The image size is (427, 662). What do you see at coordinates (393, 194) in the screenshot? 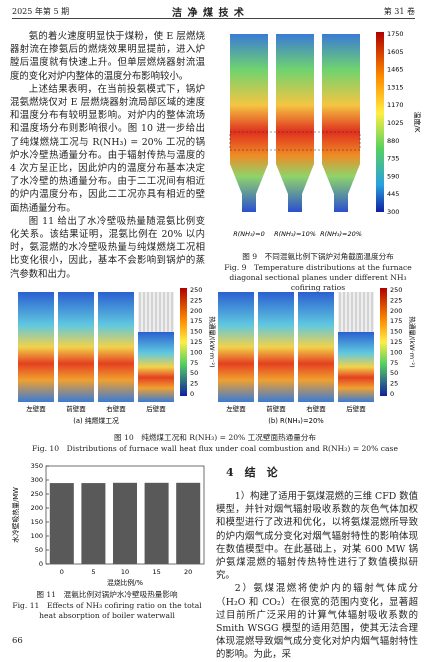
I see `colorbar-tick-label: 445` at bounding box center [393, 194].